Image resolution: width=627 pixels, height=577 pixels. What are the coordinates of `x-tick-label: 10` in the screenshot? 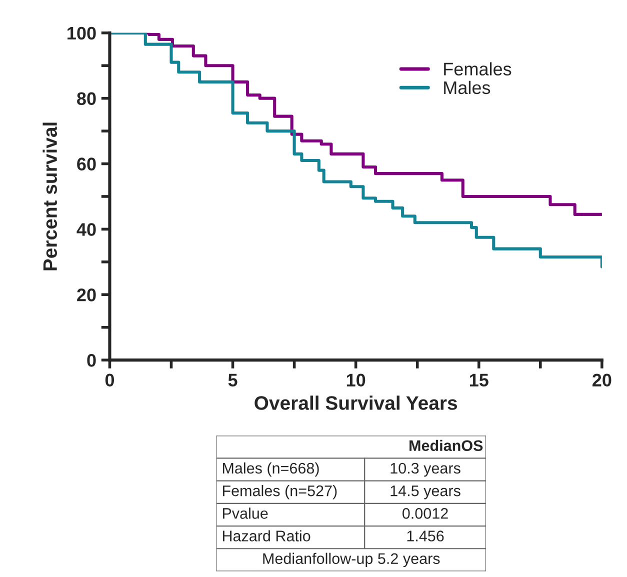 It's located at (356, 380).